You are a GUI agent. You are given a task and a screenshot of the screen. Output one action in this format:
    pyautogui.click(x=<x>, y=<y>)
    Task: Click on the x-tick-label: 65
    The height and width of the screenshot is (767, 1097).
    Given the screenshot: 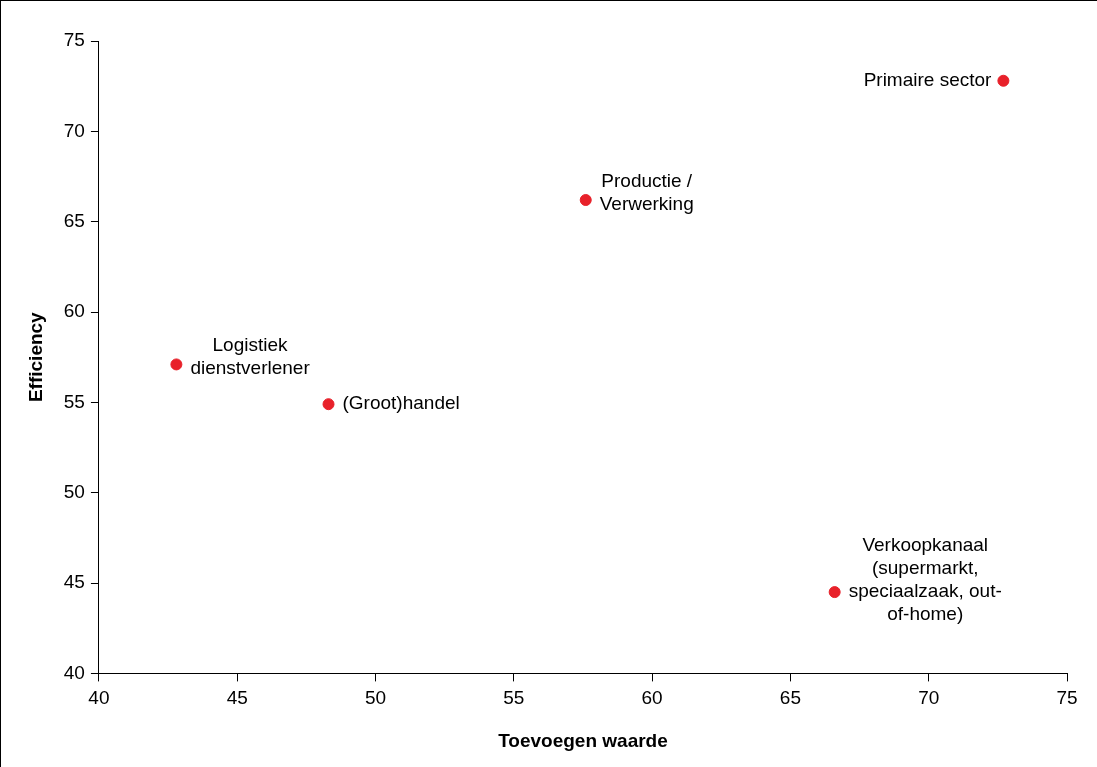 What is the action you would take?
    pyautogui.click(x=790, y=698)
    